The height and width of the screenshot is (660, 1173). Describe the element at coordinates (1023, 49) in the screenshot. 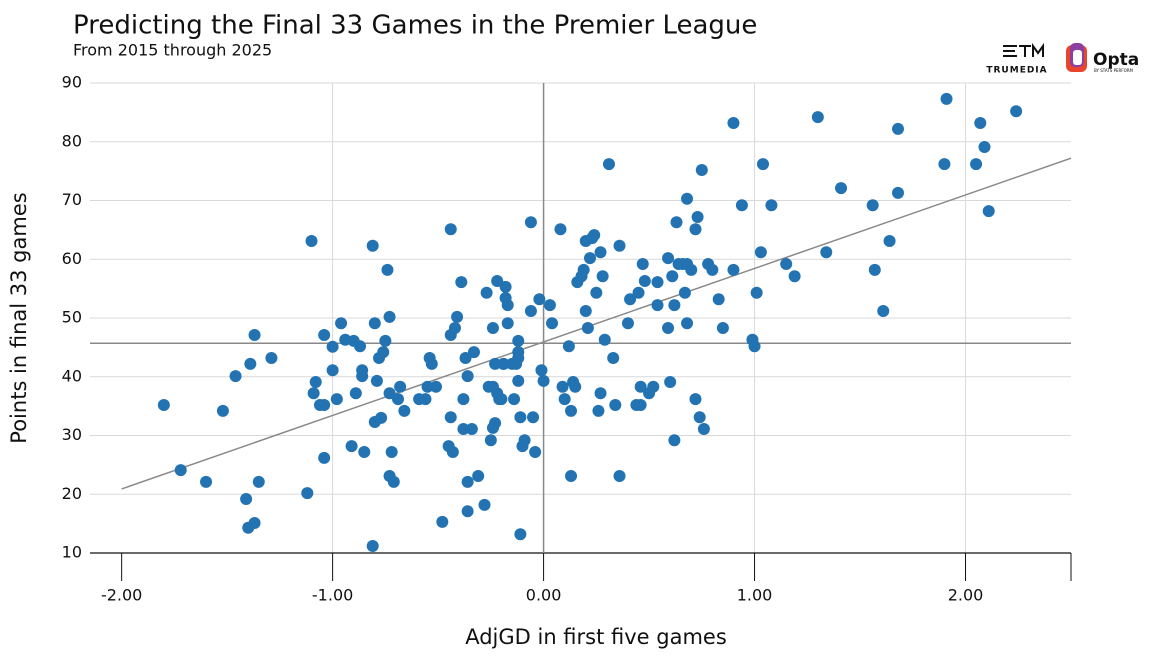

I see `trumedia-icon` at that location.